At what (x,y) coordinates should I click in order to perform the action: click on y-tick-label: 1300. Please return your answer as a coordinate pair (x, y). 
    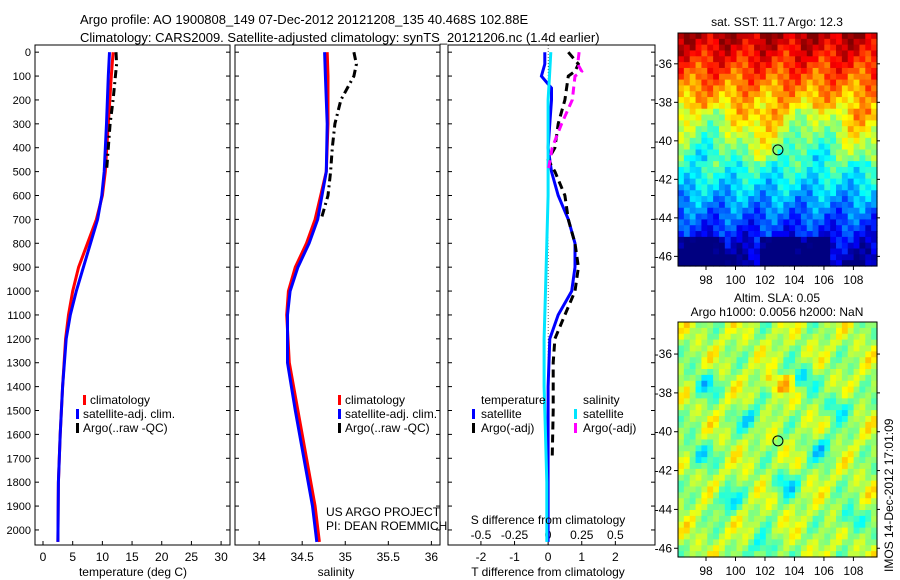
    Looking at the image, I should click on (19, 364).